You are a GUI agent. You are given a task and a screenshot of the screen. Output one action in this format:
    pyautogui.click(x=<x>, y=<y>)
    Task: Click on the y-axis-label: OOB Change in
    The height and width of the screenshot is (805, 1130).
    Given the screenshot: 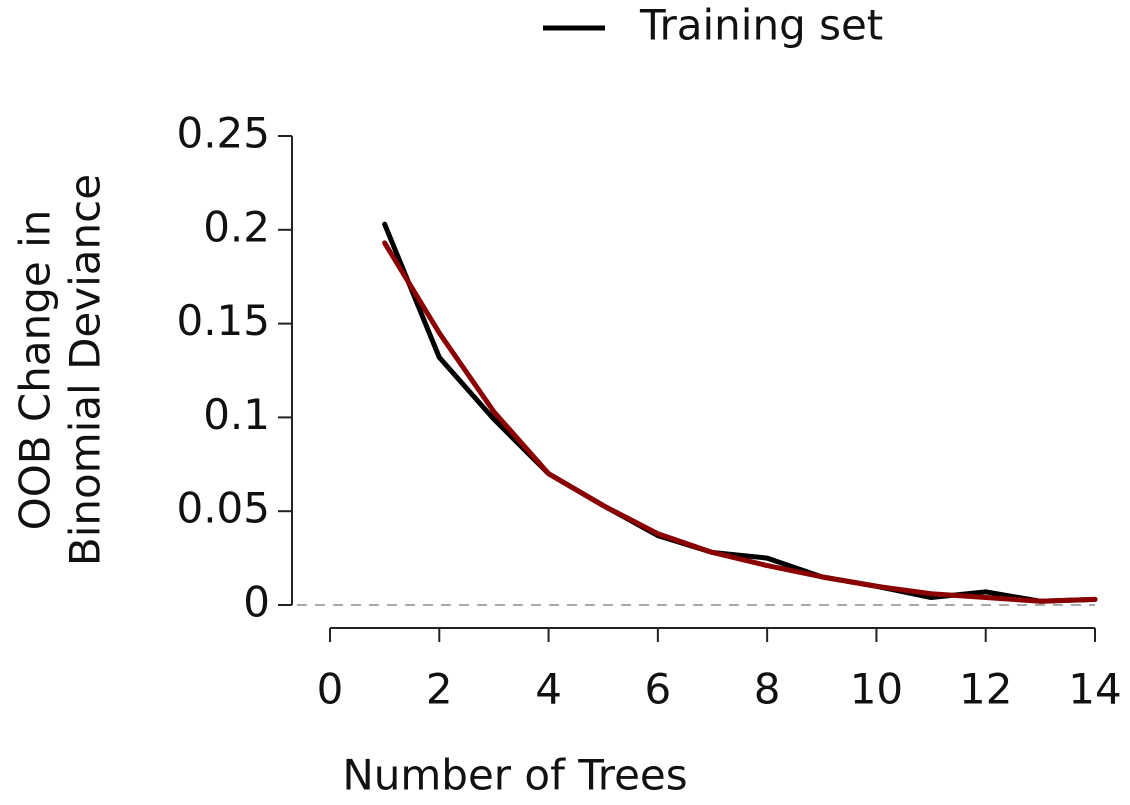 What is the action you would take?
    pyautogui.click(x=35, y=370)
    